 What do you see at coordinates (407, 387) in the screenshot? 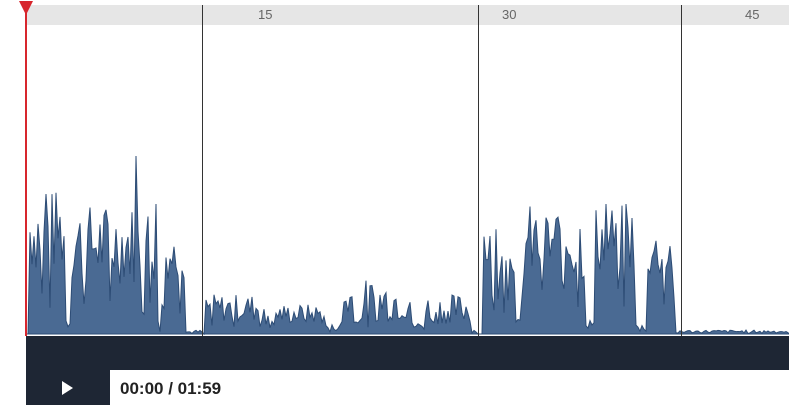
I see `player-controls: 00:00 / 01:59` at bounding box center [407, 387].